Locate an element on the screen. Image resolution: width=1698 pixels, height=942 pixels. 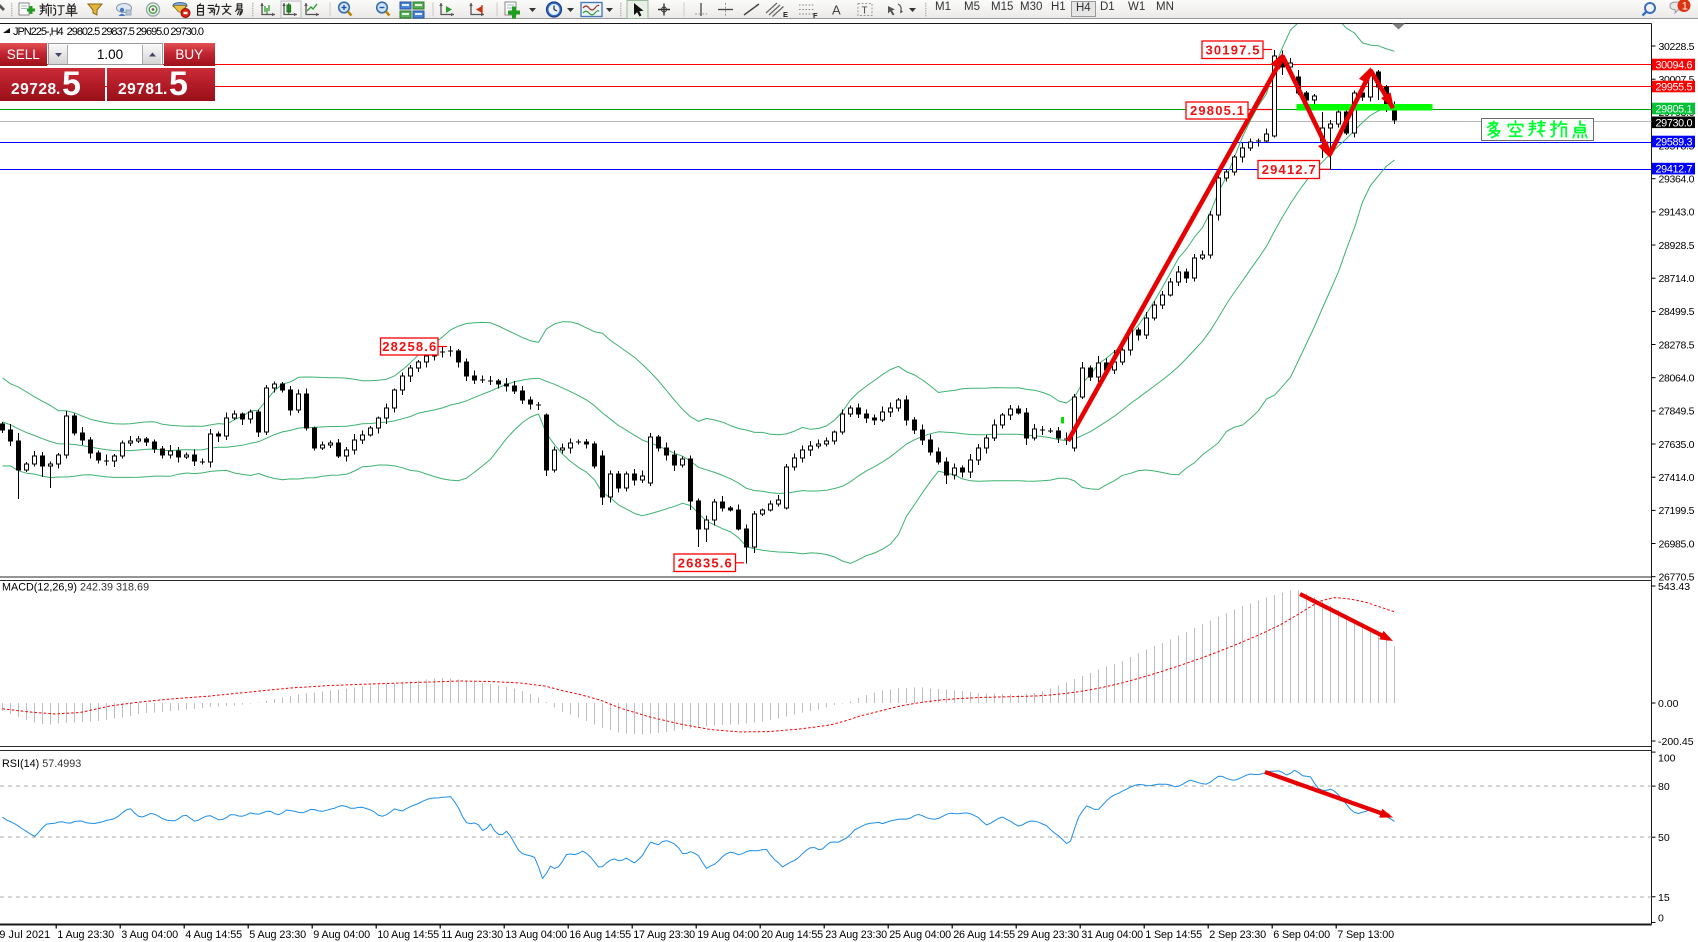
svg-text: 26835.6 is located at coordinates (705, 562).